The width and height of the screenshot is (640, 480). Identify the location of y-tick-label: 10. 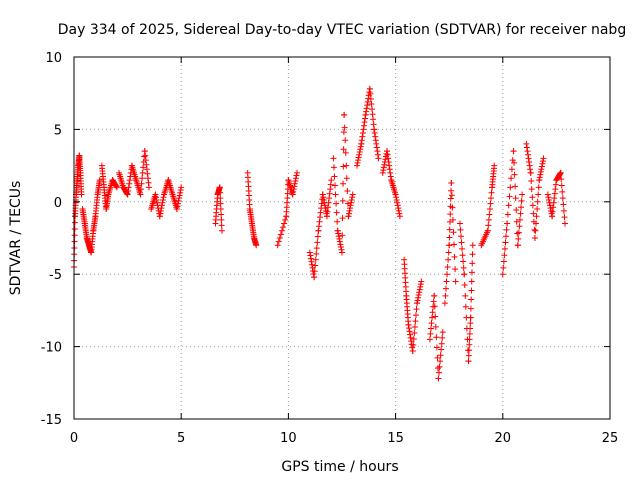
(53, 58).